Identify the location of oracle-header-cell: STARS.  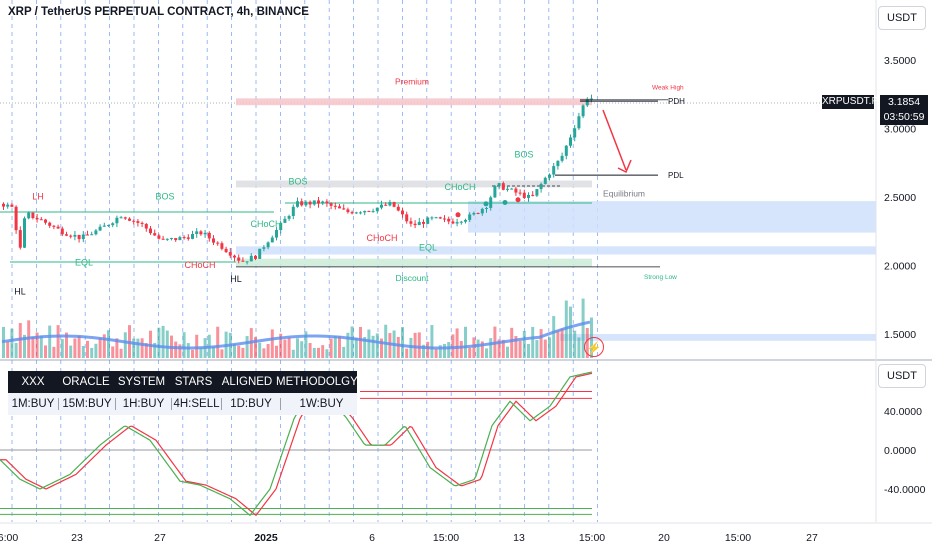
(193, 382).